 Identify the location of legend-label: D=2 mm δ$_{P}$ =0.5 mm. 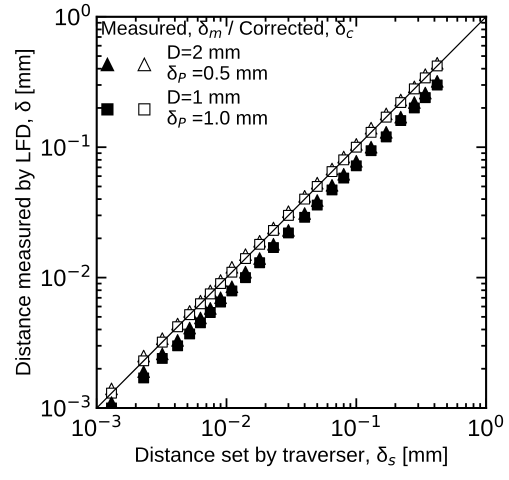
(217, 64).